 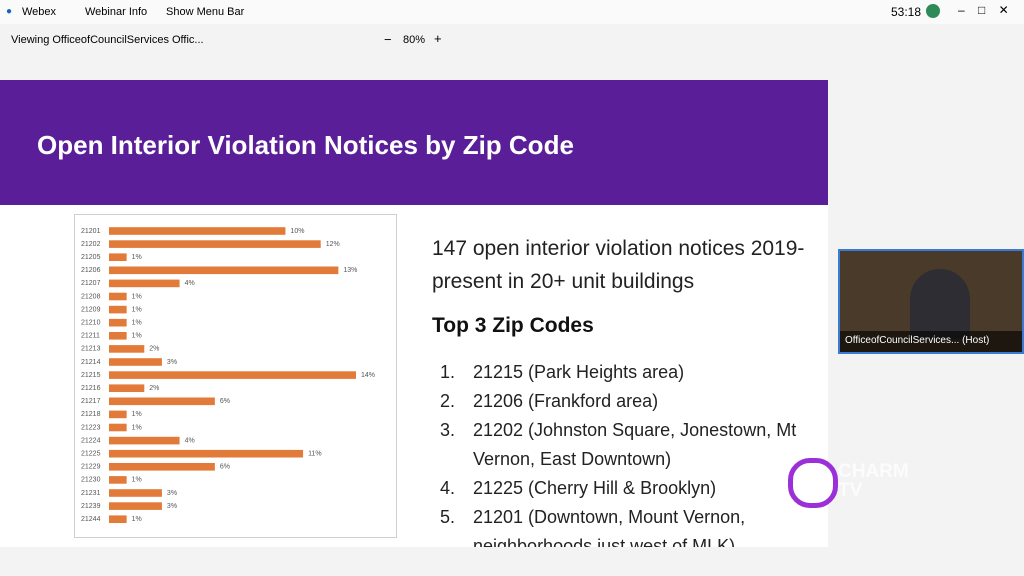 I want to click on category-label: 21224, so click(x=91, y=440).